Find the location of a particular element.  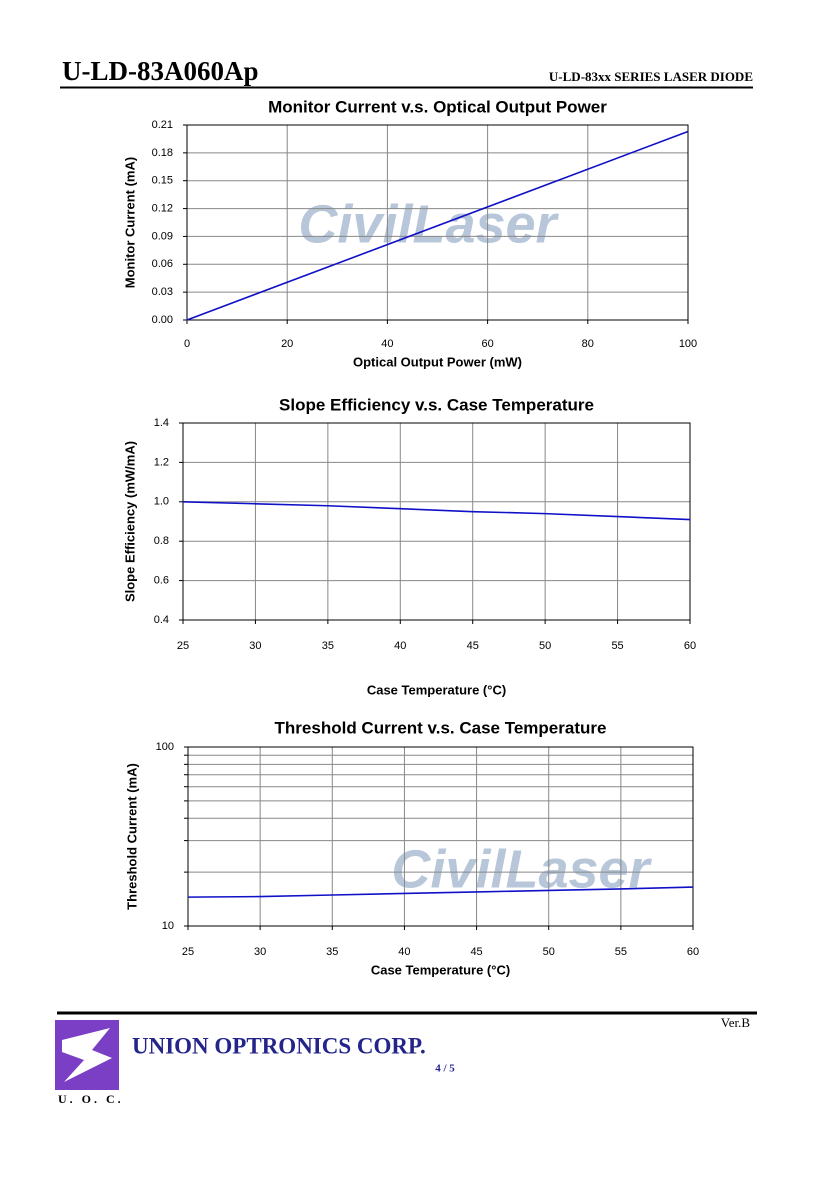

company-name: UNION OPTRONICS CORP. is located at coordinates (279, 1045).